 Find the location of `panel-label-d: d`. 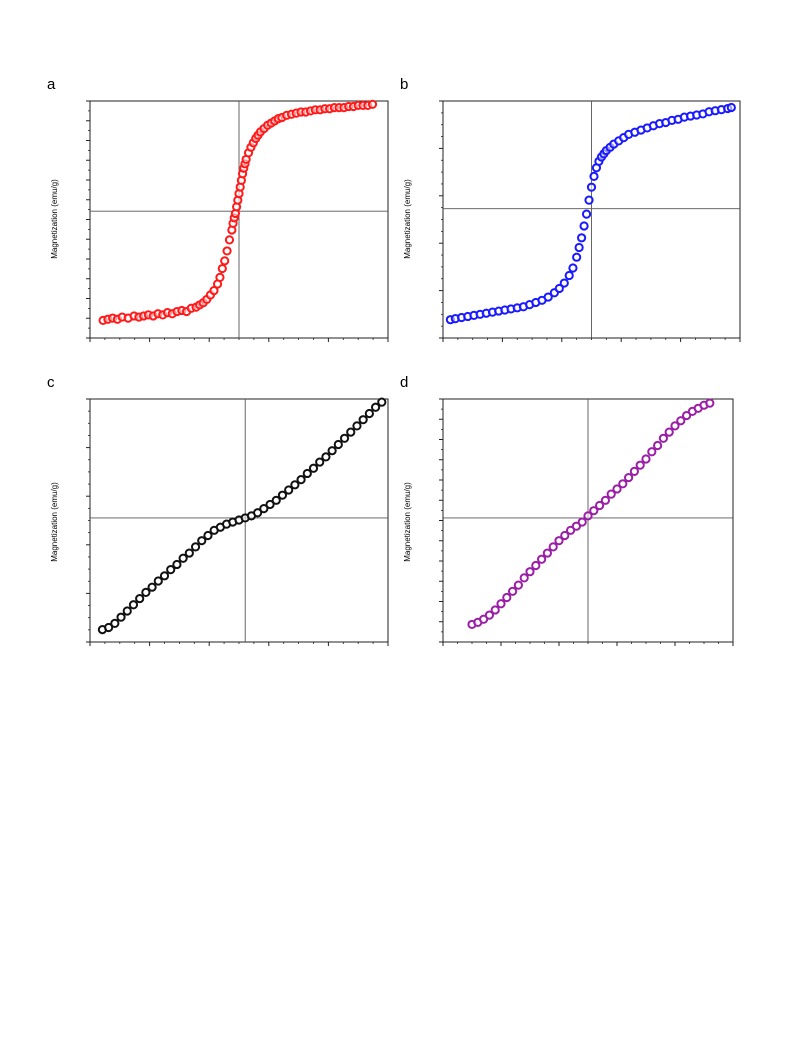

panel-label-d: d is located at coordinates (404, 382).